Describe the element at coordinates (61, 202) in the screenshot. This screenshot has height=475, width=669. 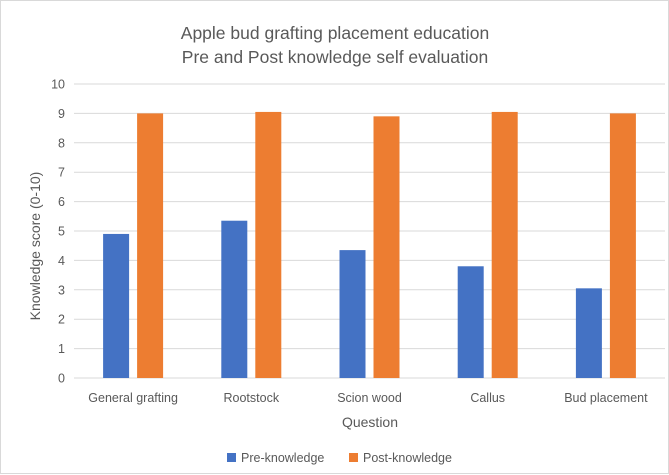
I see `y-tick-label: 6` at that location.